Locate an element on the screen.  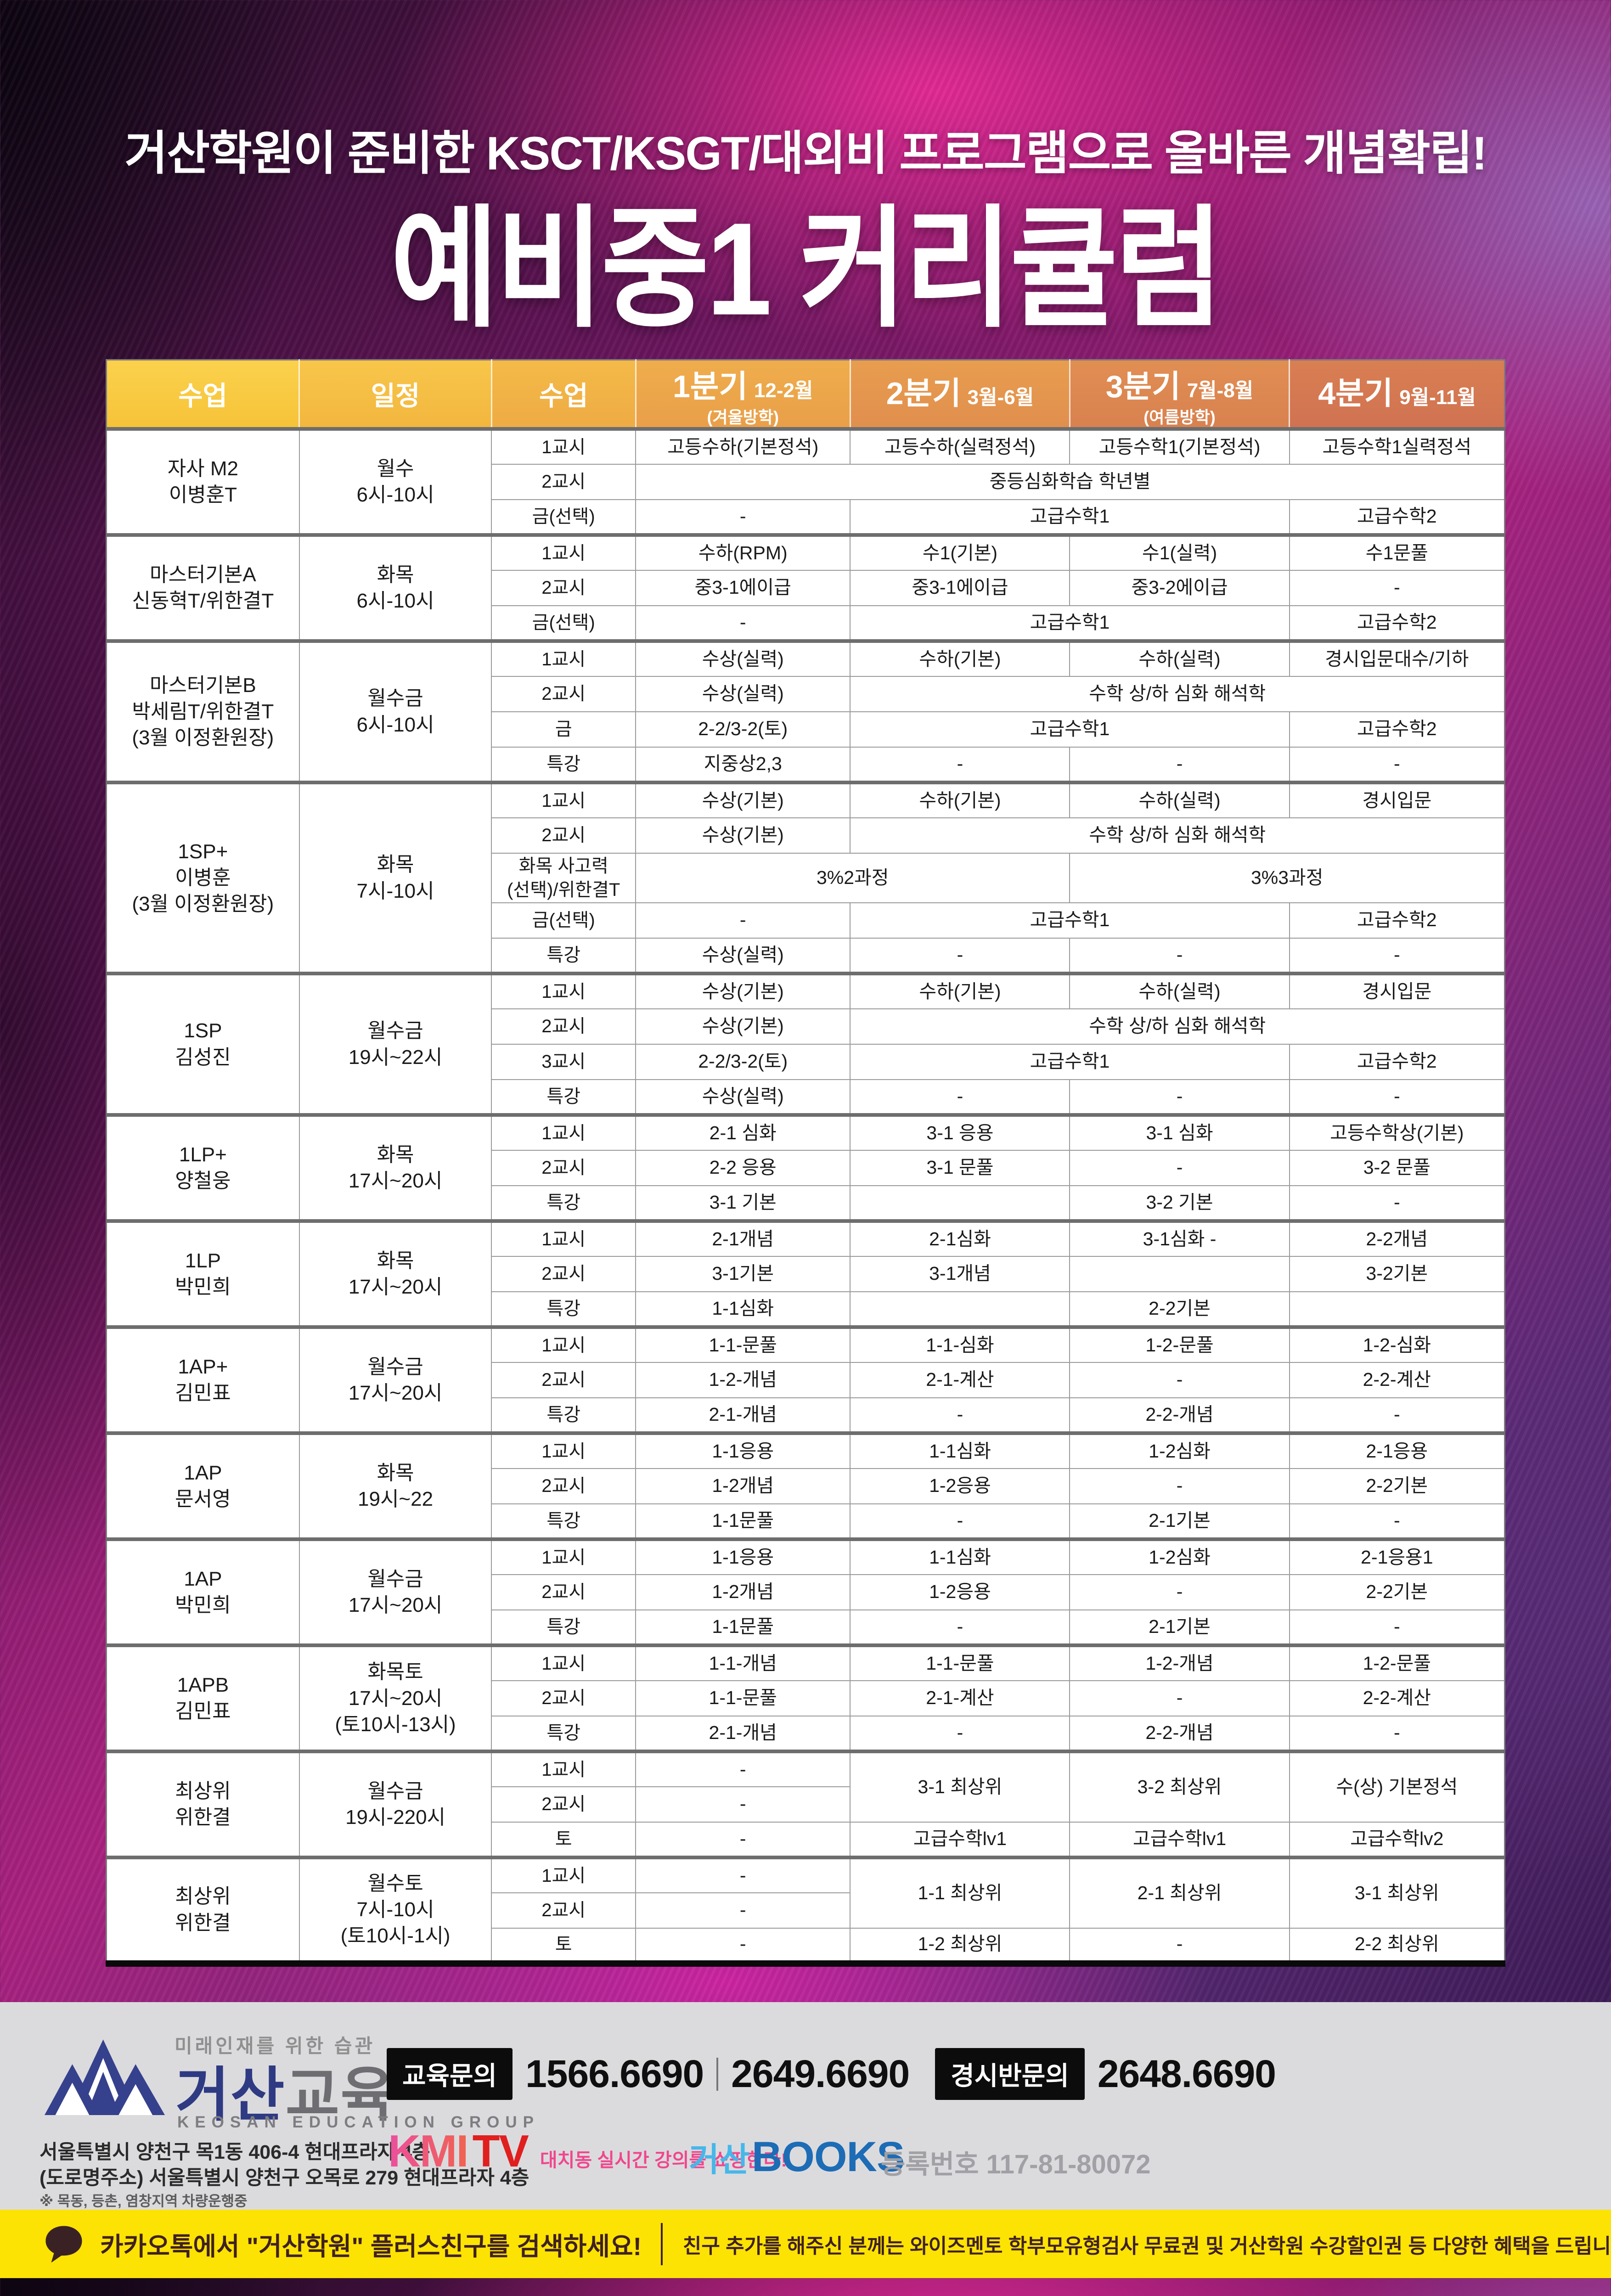
class-name-cell: 1AP 박민희 is located at coordinates (203, 1592).